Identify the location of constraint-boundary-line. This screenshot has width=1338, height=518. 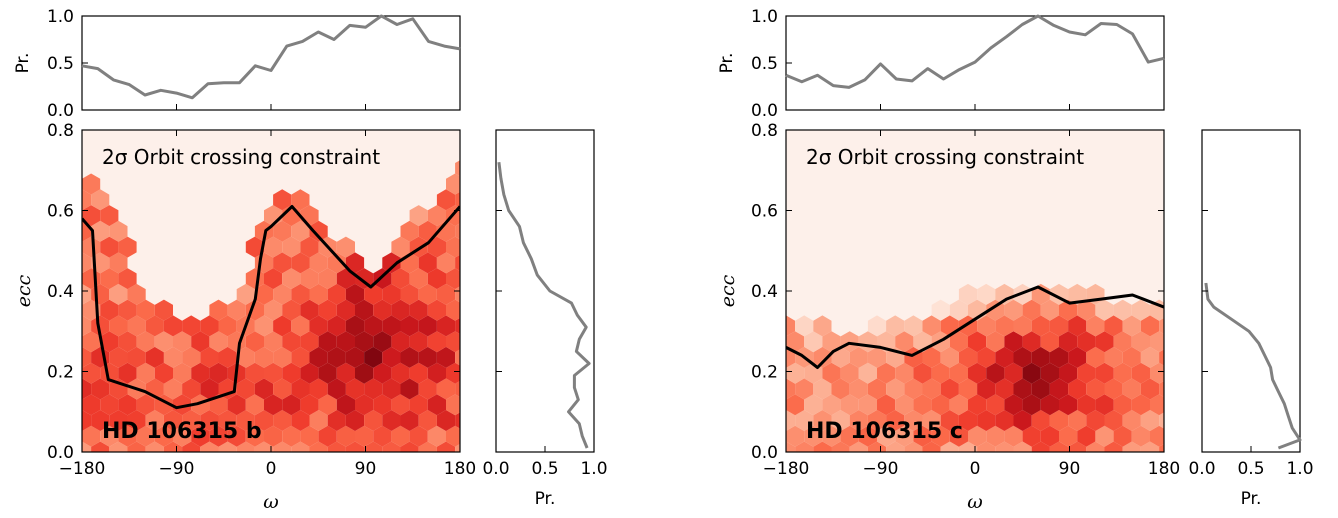
(271, 307).